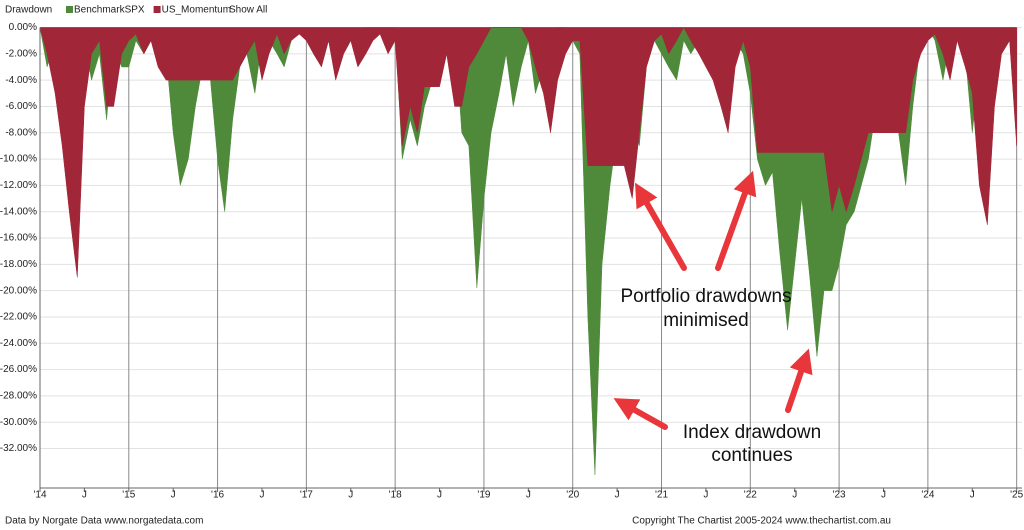  What do you see at coordinates (21, 80) in the screenshot?
I see `y-tick-label: -4.00%` at bounding box center [21, 80].